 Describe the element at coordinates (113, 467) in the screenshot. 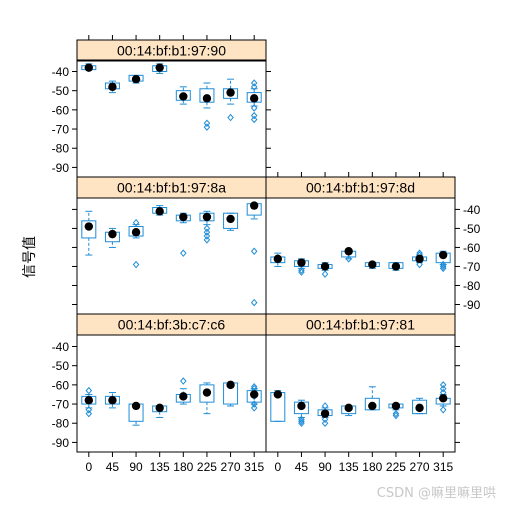

I see `x-tick-label: 45` at that location.